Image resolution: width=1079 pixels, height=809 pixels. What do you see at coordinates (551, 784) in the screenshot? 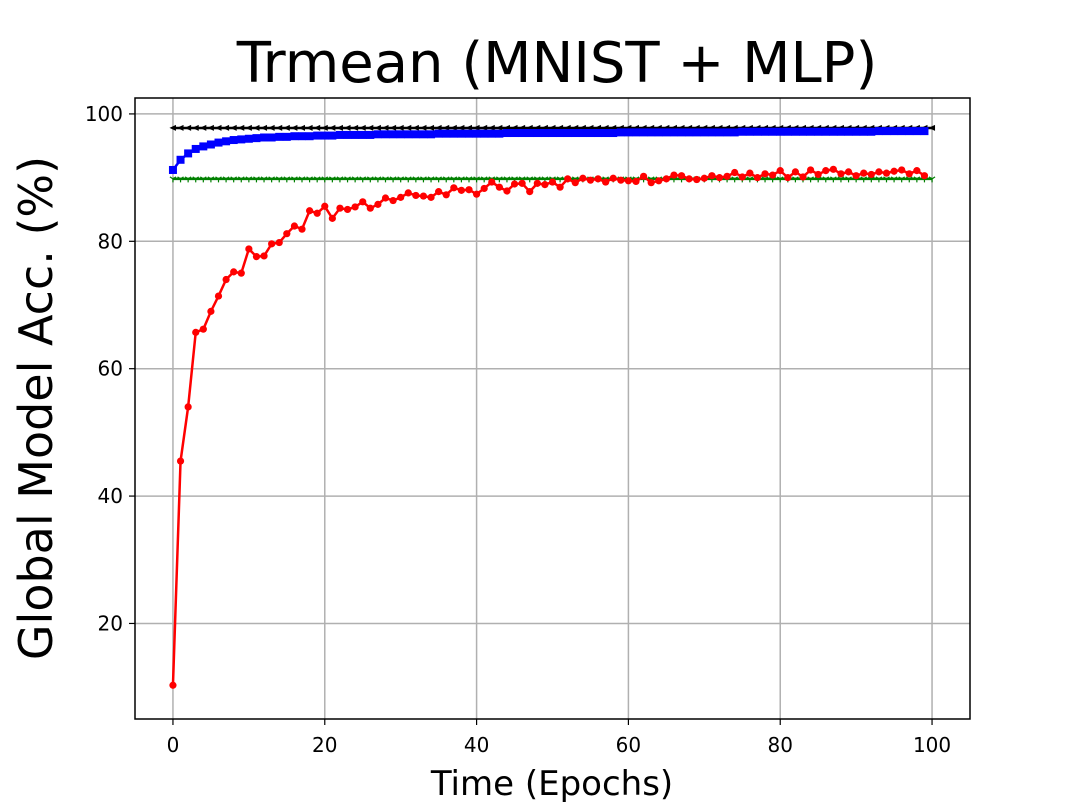
I see `x-axis-label: Time (Epochs)` at bounding box center [551, 784].